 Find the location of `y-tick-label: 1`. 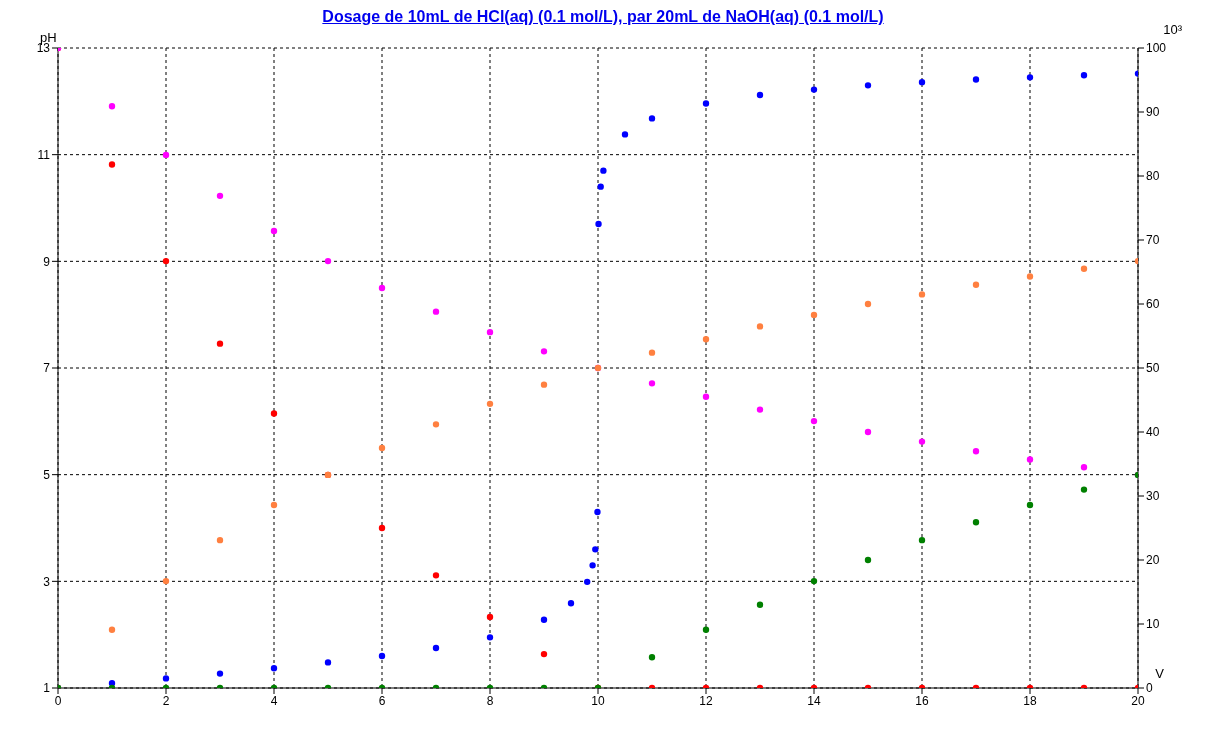

y-tick-label: 1 is located at coordinates (47, 688).